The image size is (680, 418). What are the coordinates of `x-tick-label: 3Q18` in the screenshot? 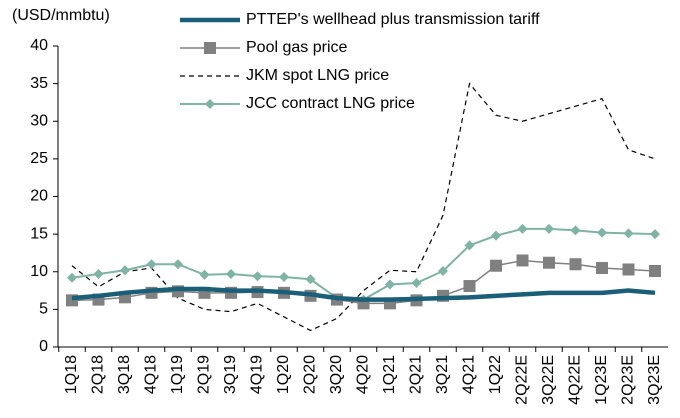 It's located at (124, 374).